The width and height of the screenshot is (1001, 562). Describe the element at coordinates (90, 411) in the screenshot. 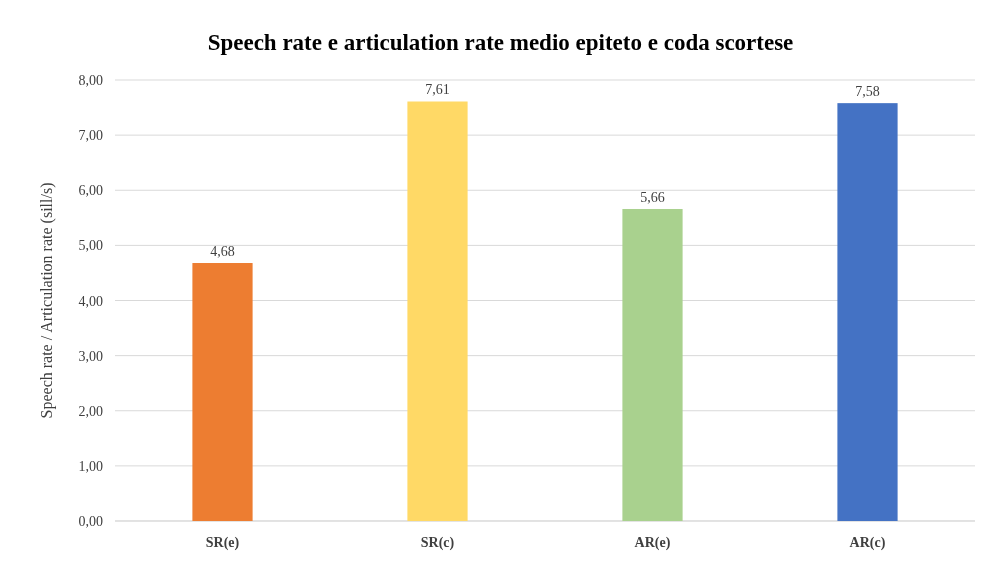

I see `y-tick-label: 2,00` at that location.